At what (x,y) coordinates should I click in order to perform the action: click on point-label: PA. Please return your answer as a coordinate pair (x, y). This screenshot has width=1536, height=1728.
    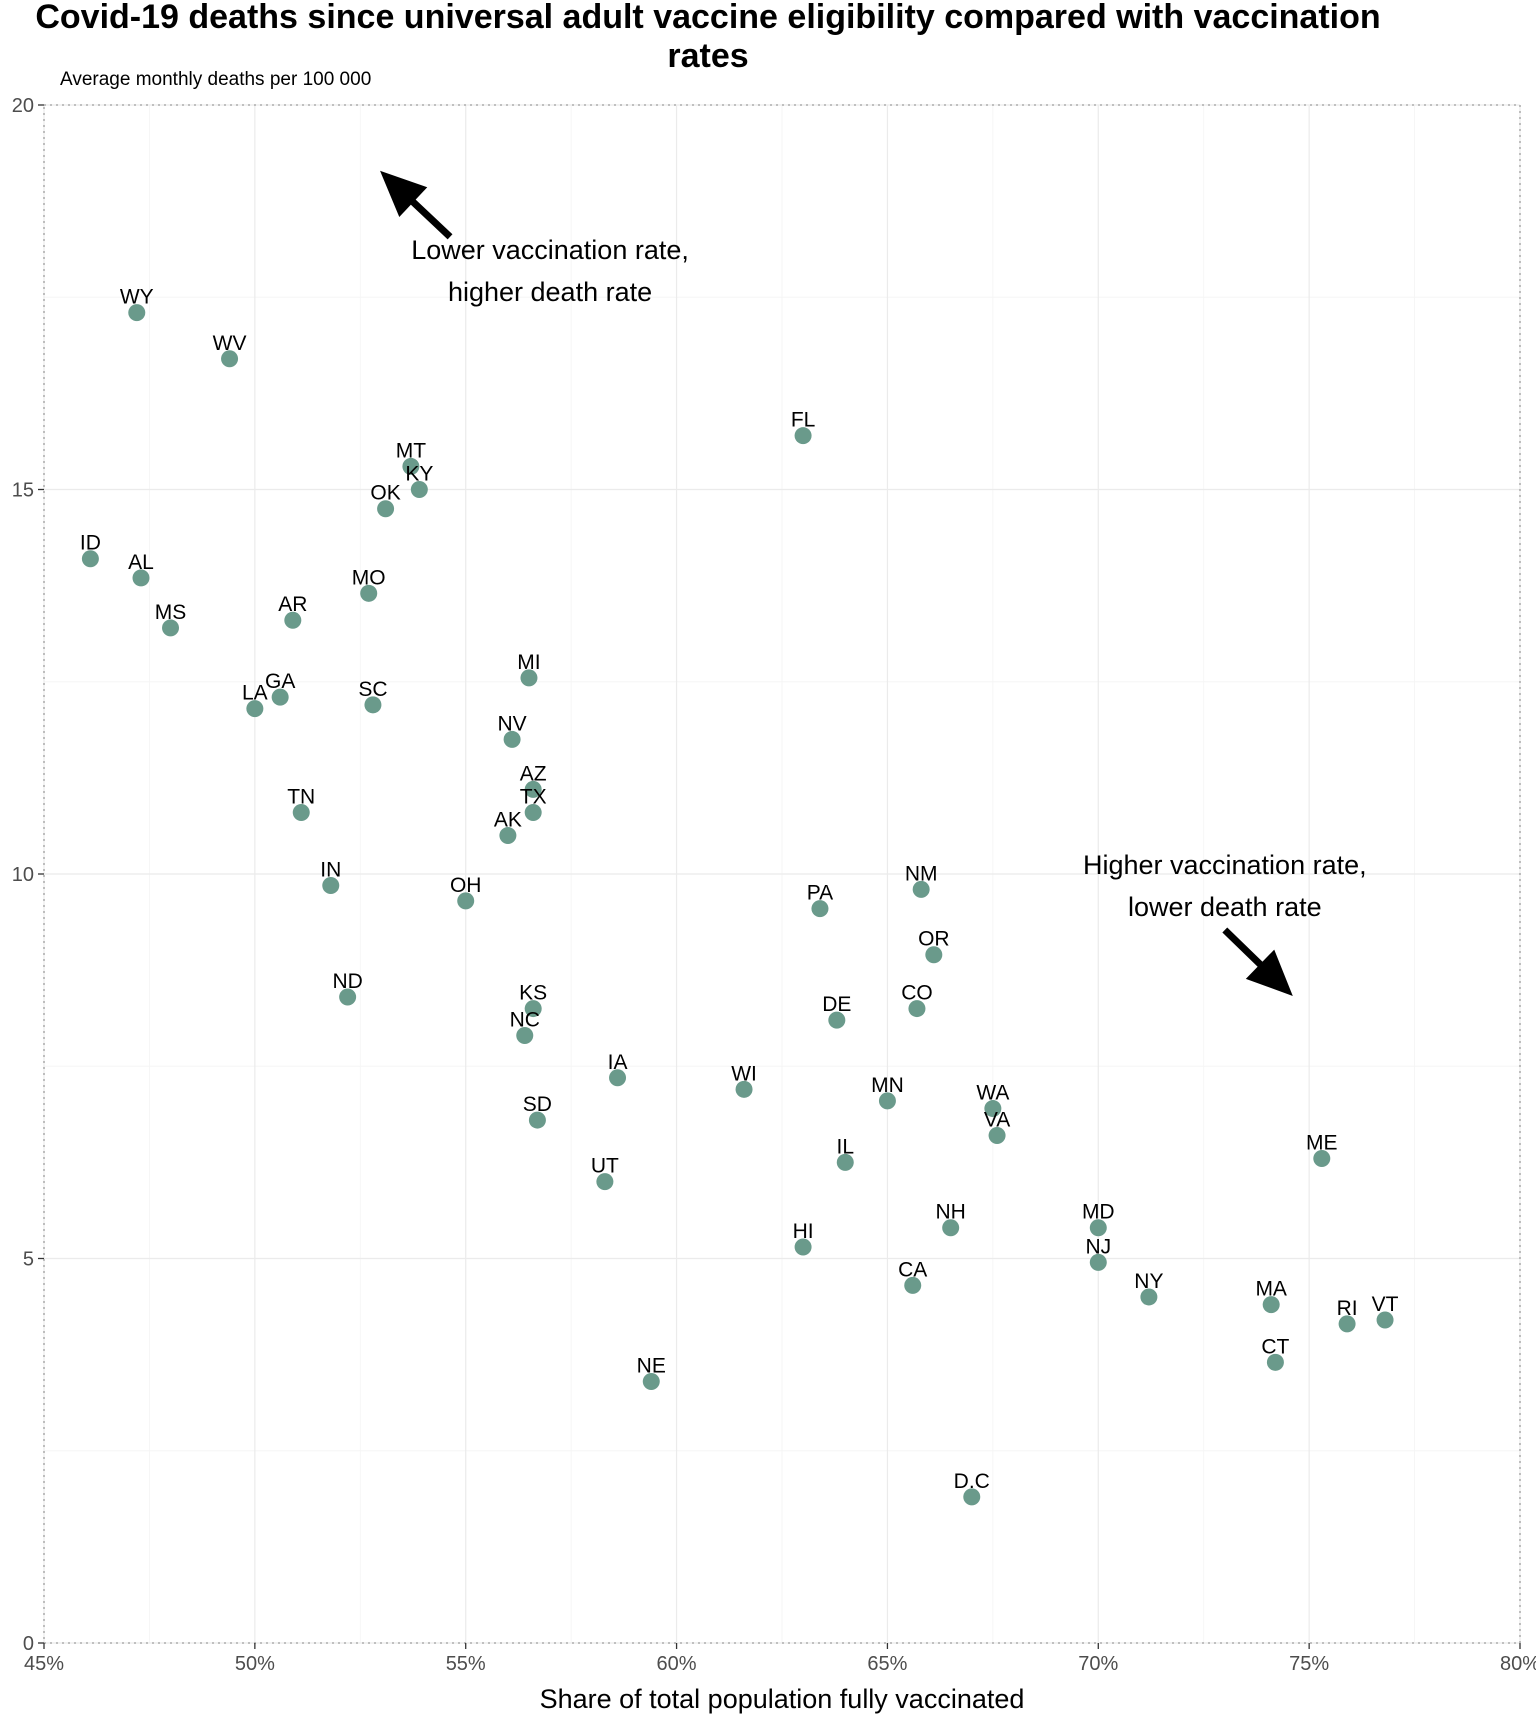
    Looking at the image, I should click on (820, 893).